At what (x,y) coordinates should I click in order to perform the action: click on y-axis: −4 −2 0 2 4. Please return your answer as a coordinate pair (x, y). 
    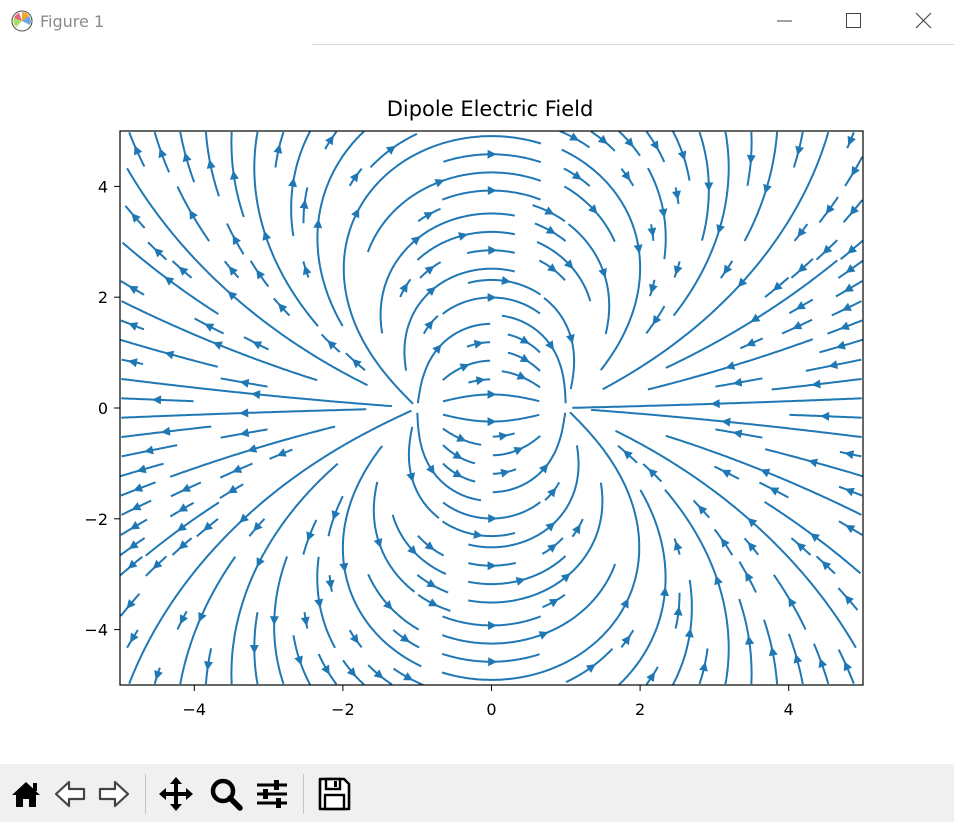
    Looking at the image, I should click on (102, 408).